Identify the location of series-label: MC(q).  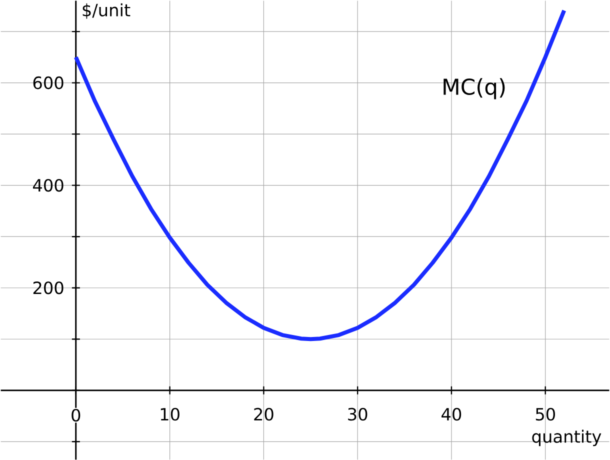
(474, 89).